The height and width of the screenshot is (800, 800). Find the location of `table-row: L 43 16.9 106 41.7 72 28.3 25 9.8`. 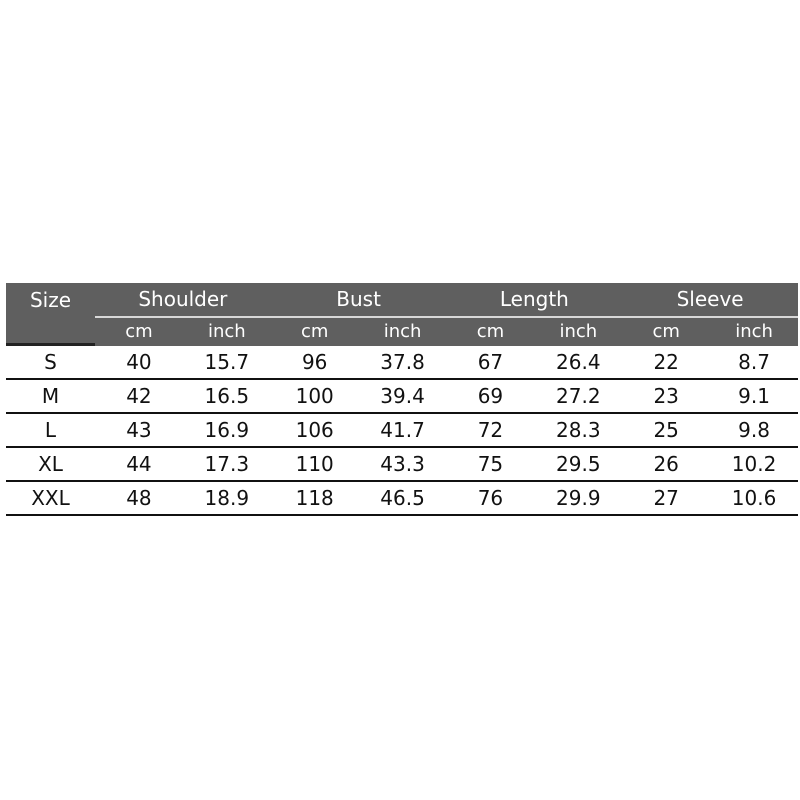

table-row: L 43 16.9 106 41.7 72 28.3 25 9.8 is located at coordinates (402, 431).